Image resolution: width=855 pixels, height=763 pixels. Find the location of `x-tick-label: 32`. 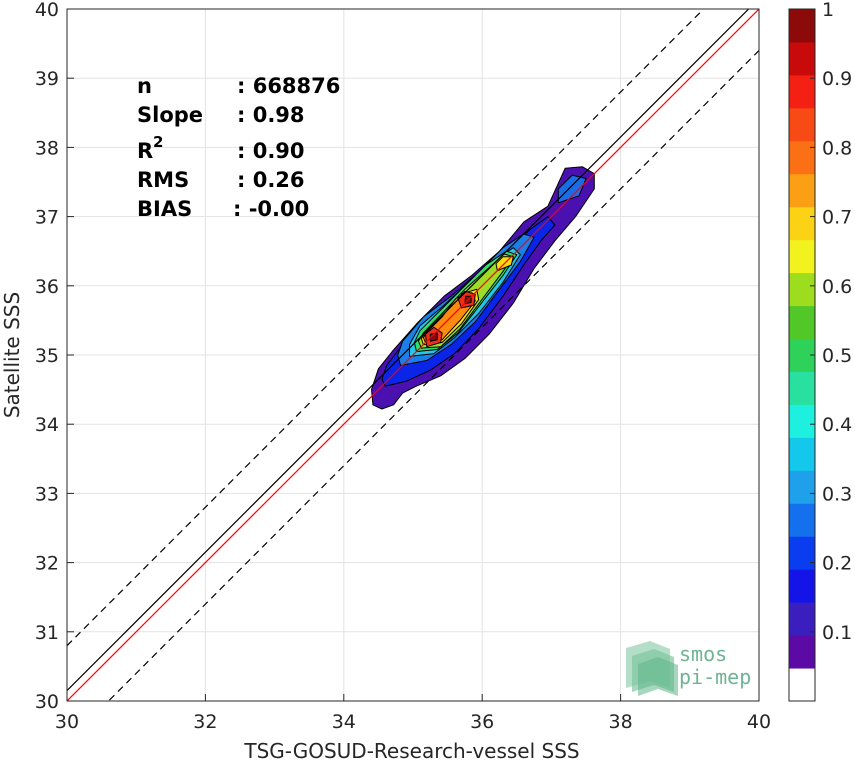

x-tick-label: 32 is located at coordinates (205, 722).